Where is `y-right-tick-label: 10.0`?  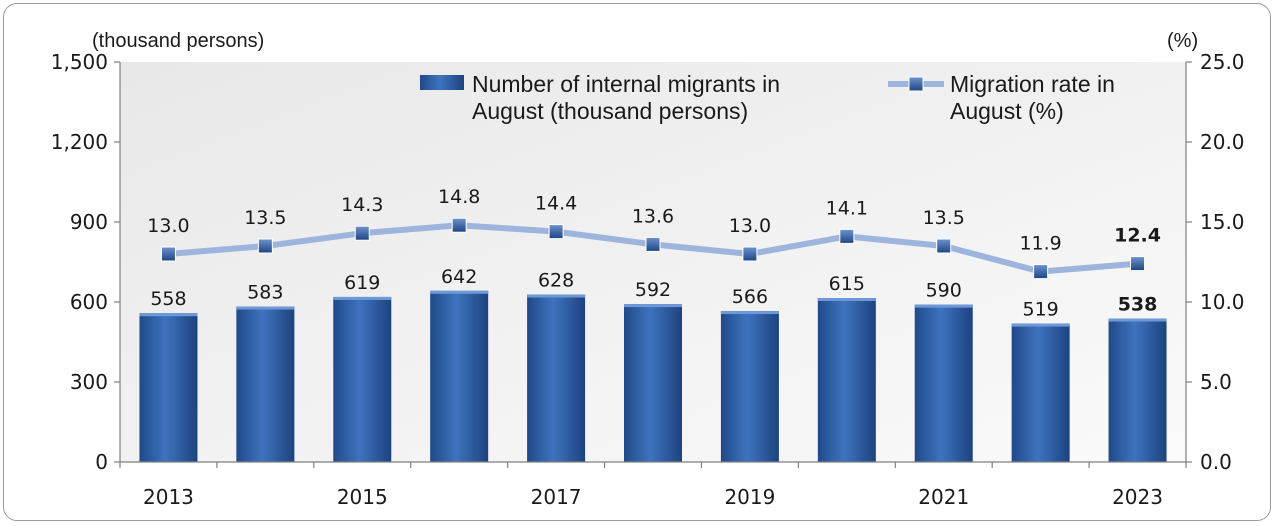 y-right-tick-label: 10.0 is located at coordinates (1222, 302).